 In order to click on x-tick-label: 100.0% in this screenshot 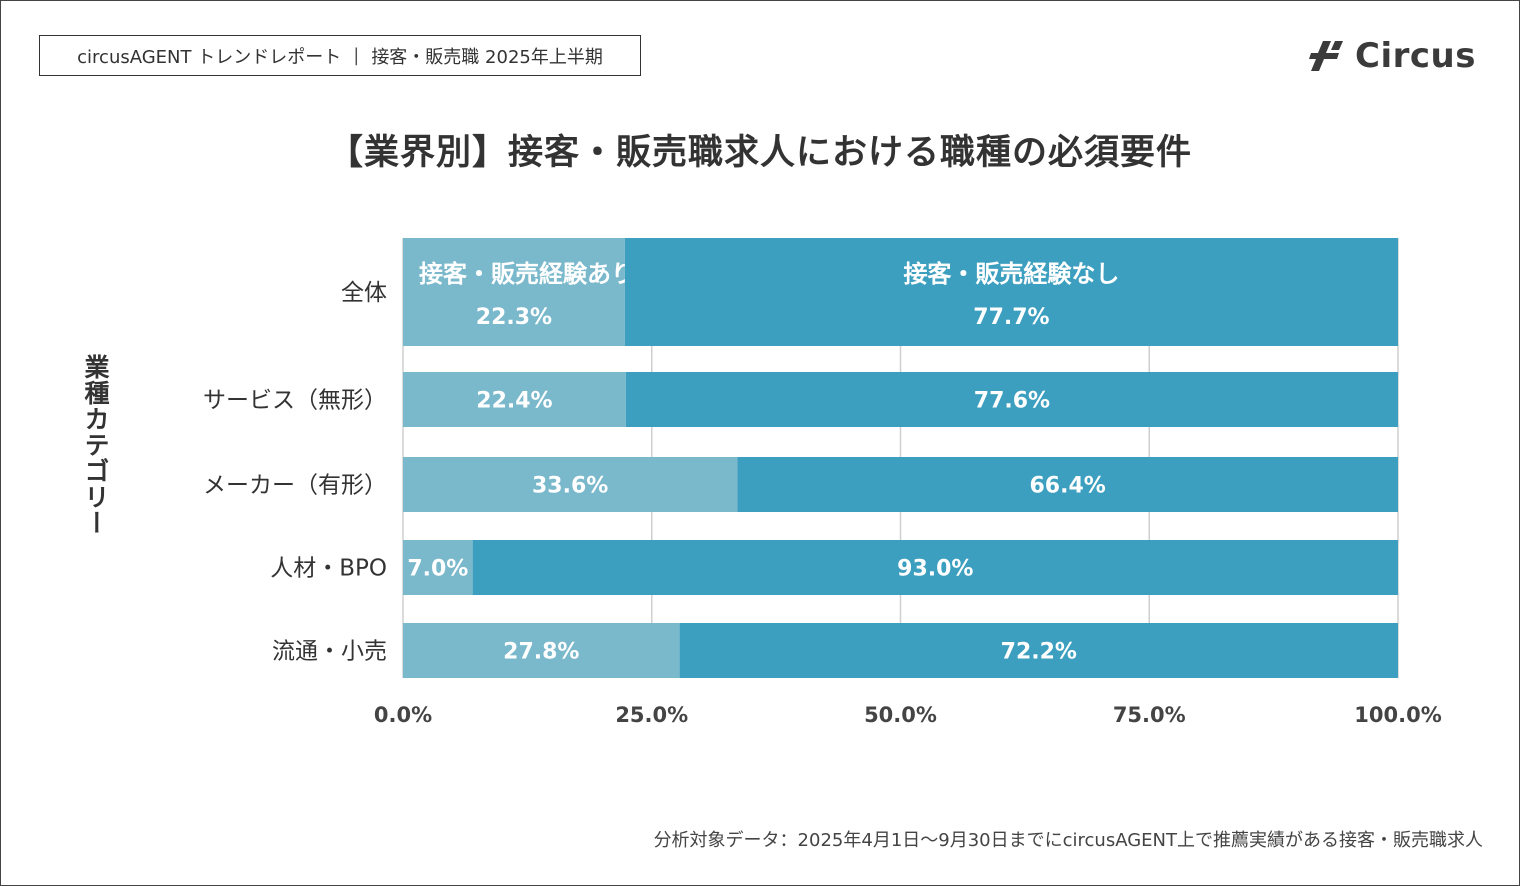, I will do `click(1397, 715)`.